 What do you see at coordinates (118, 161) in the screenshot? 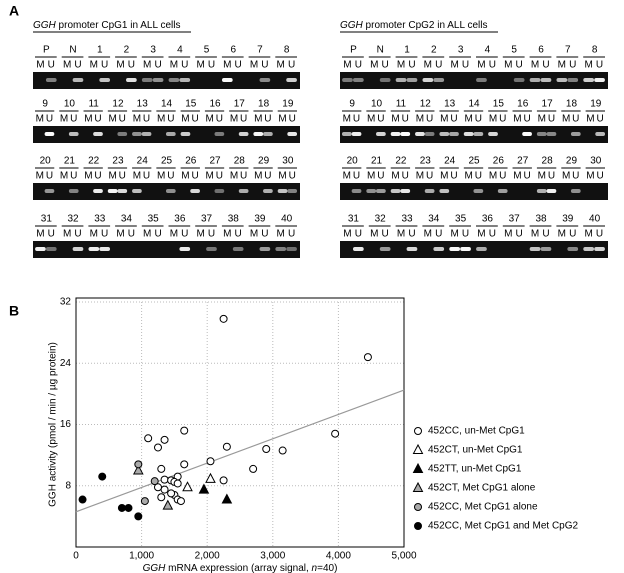
I see `lane-label: 23` at bounding box center [118, 161].